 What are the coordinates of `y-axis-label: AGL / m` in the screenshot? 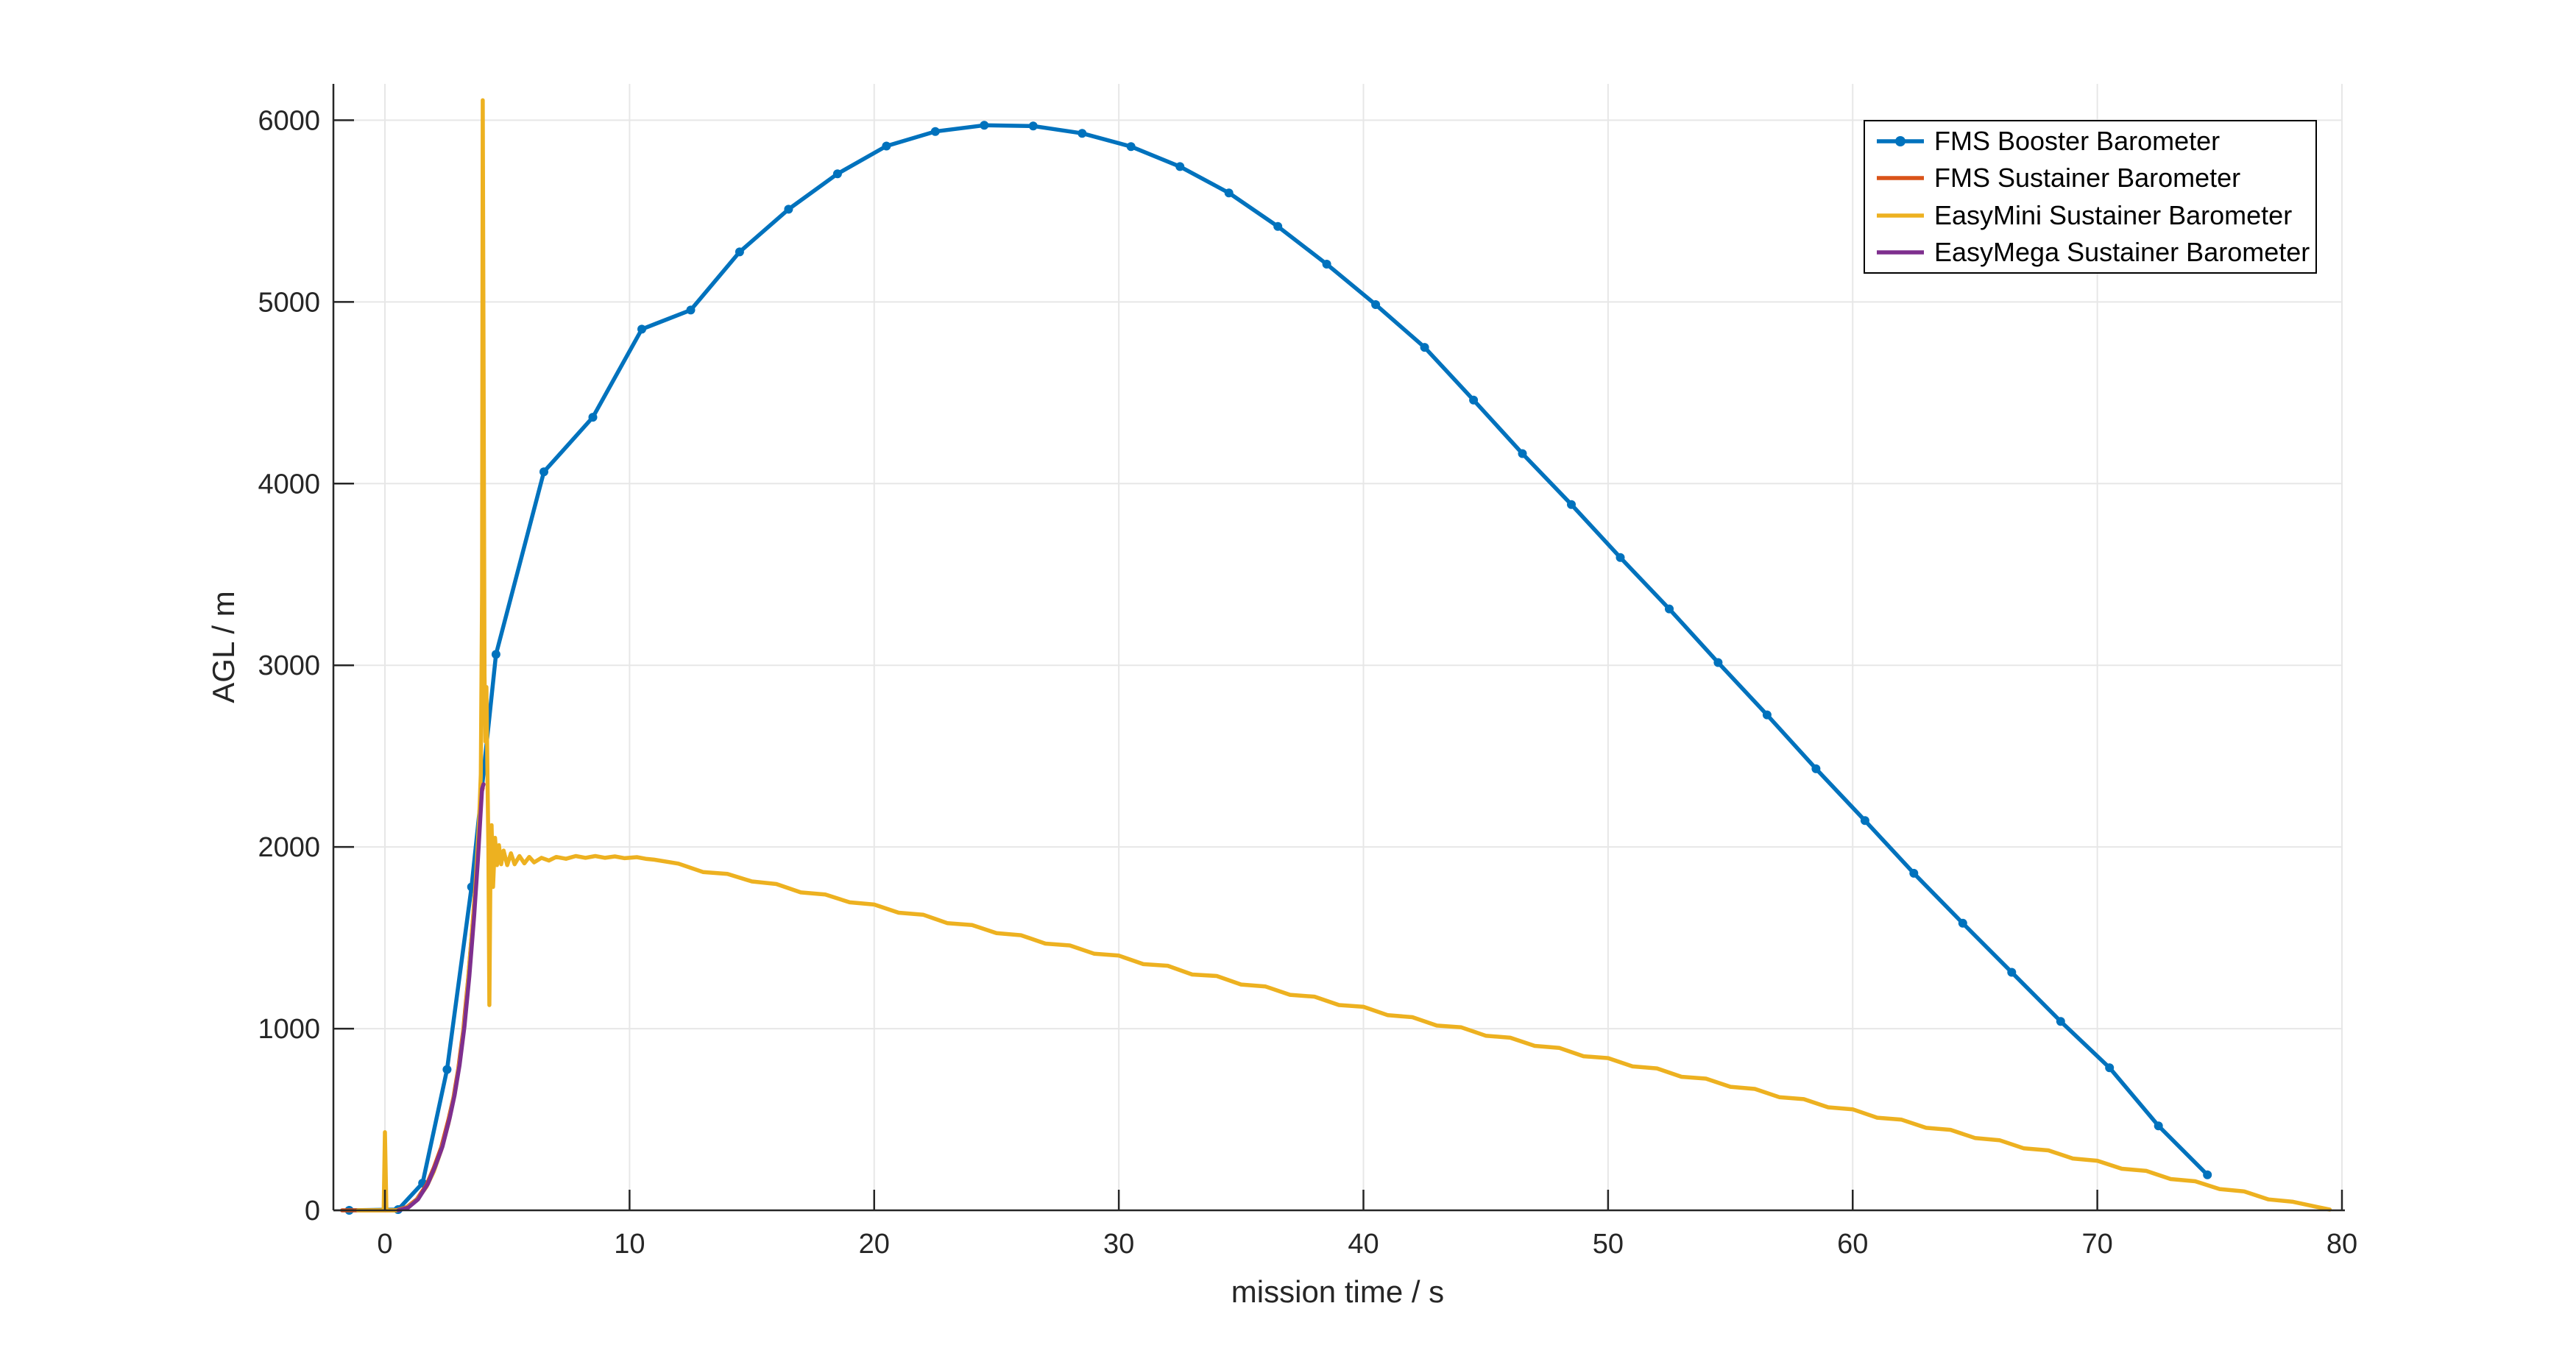 It's located at (223, 647).